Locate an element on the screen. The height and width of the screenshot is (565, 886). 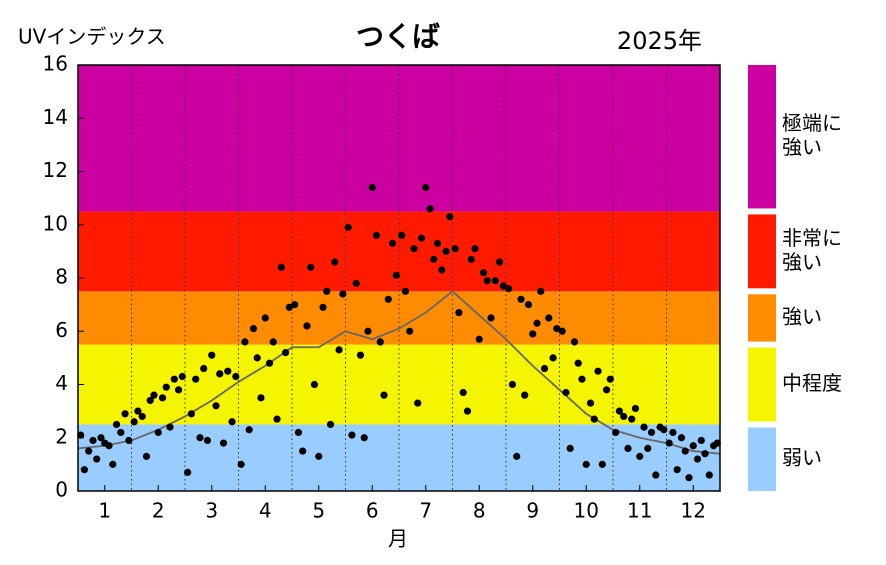
x-tick-label: 3 is located at coordinates (211, 511).